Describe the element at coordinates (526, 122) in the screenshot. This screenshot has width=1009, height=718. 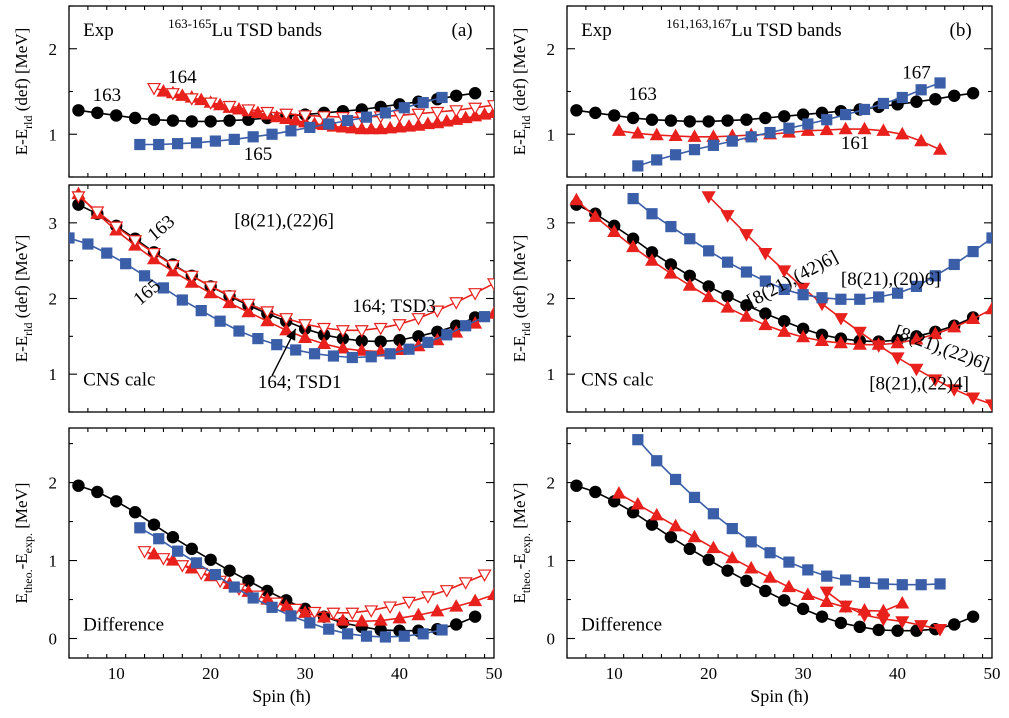
I see `y-label-sub: rld` at that location.